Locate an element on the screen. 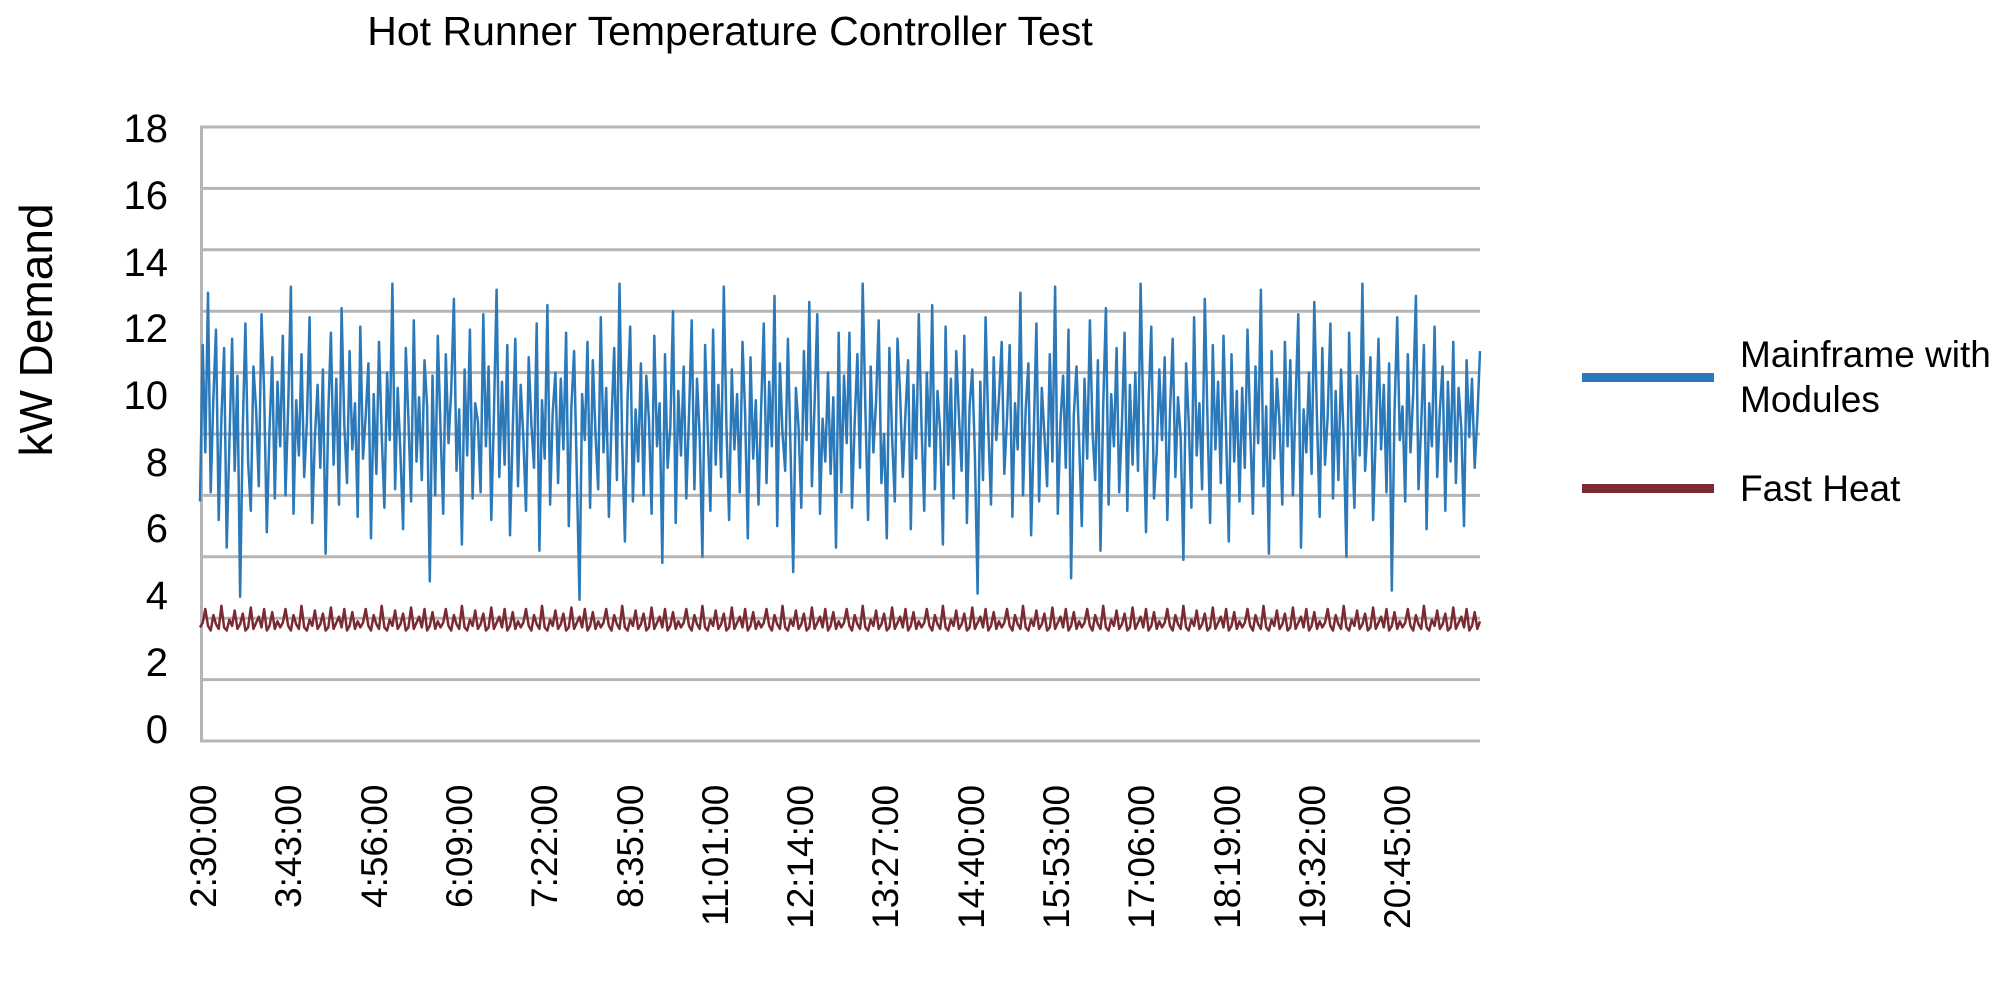 The image size is (2000, 1000). y-tick-label: 2 is located at coordinates (156, 662).